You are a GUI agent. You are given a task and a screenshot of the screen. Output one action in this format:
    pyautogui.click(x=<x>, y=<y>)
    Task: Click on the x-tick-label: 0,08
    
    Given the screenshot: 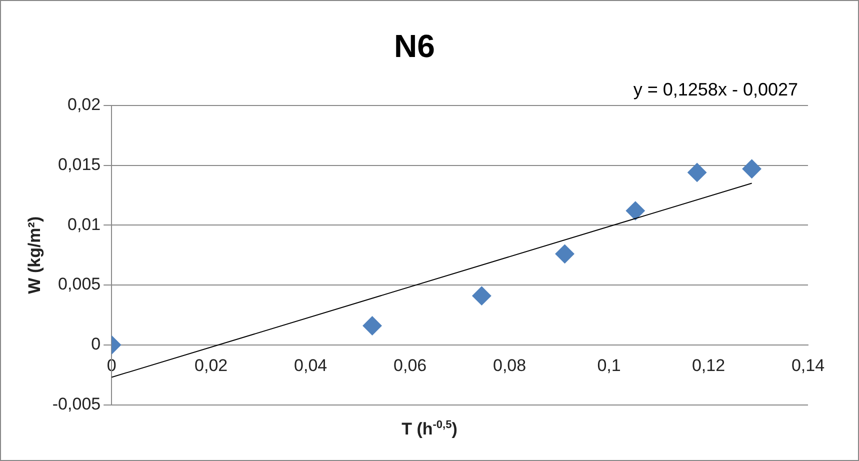 What is the action you would take?
    pyautogui.click(x=509, y=365)
    